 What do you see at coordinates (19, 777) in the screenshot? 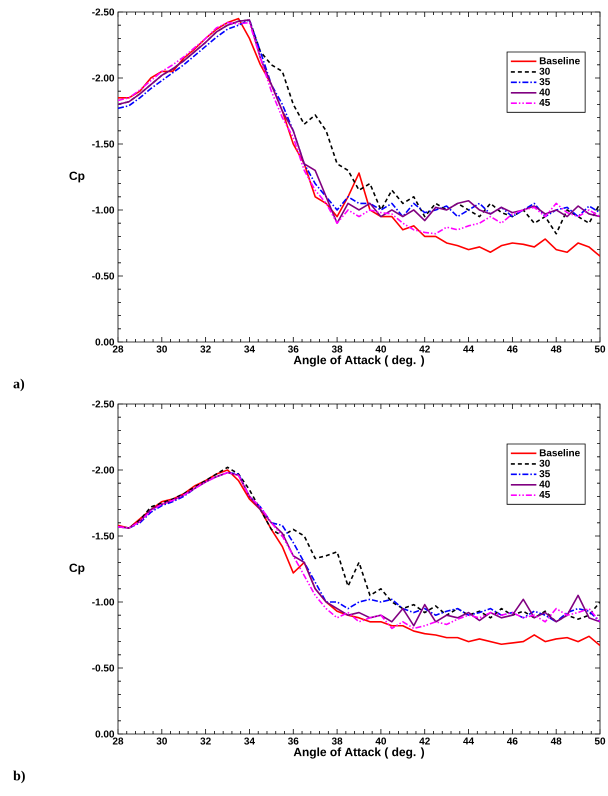
I see `text: b)` at bounding box center [19, 777].